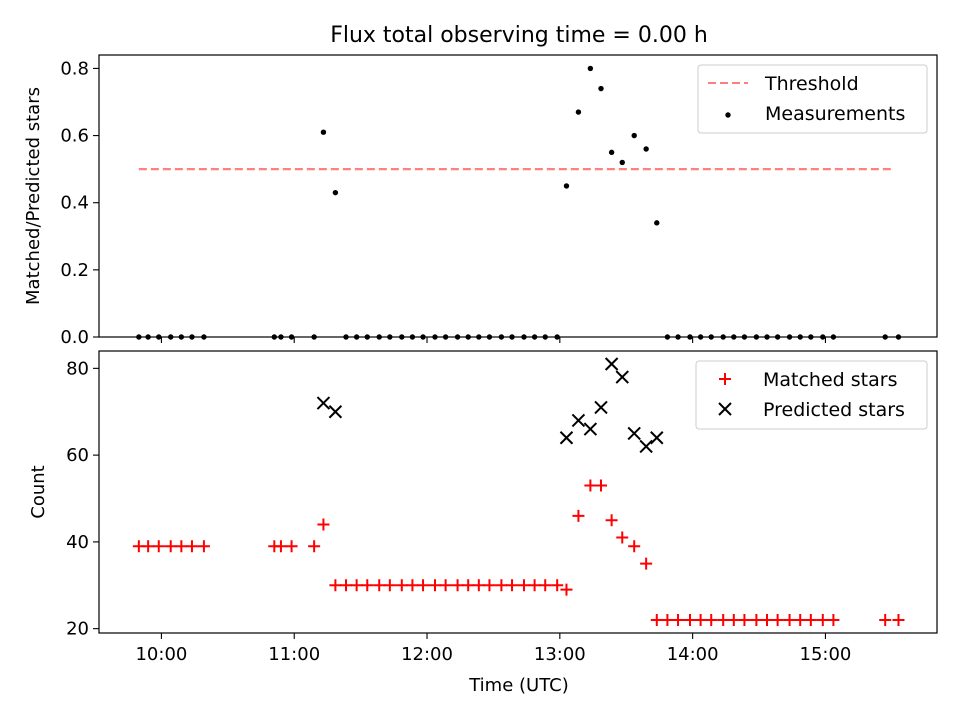 The height and width of the screenshot is (720, 960). What do you see at coordinates (74, 337) in the screenshot?
I see `top-y-tick-label: 0.0` at bounding box center [74, 337].